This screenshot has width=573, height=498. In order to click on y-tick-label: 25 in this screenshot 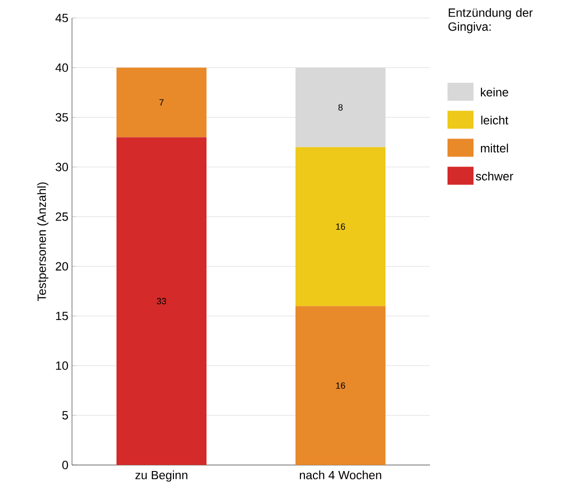, I will do `click(62, 216)`.